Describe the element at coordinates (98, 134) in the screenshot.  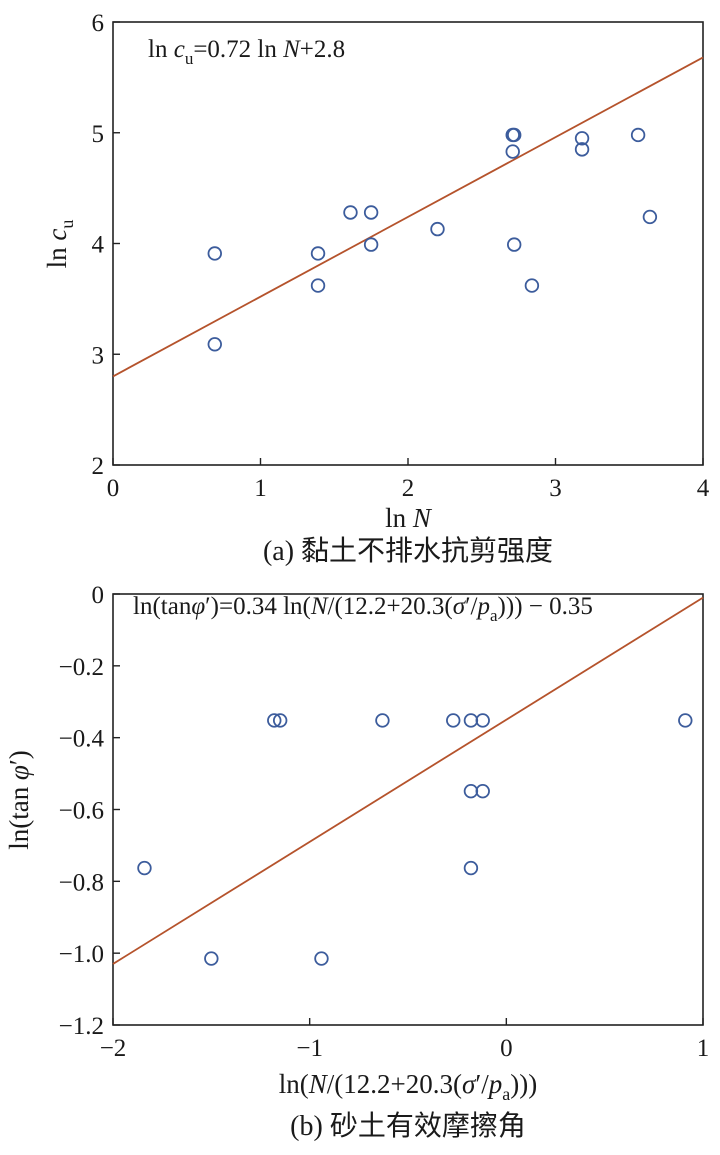
I see `y-tick-label-a: 5` at that location.